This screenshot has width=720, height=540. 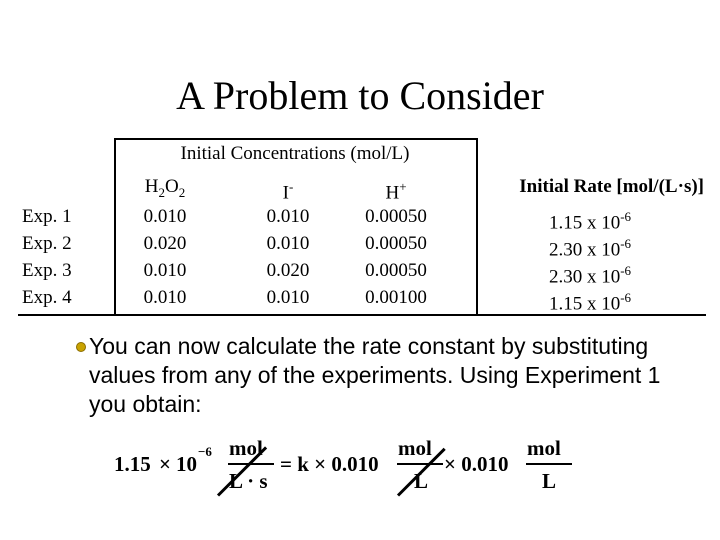 What do you see at coordinates (165, 297) in the screenshot?
I see `cell-h2o2-4: 0.010` at bounding box center [165, 297].